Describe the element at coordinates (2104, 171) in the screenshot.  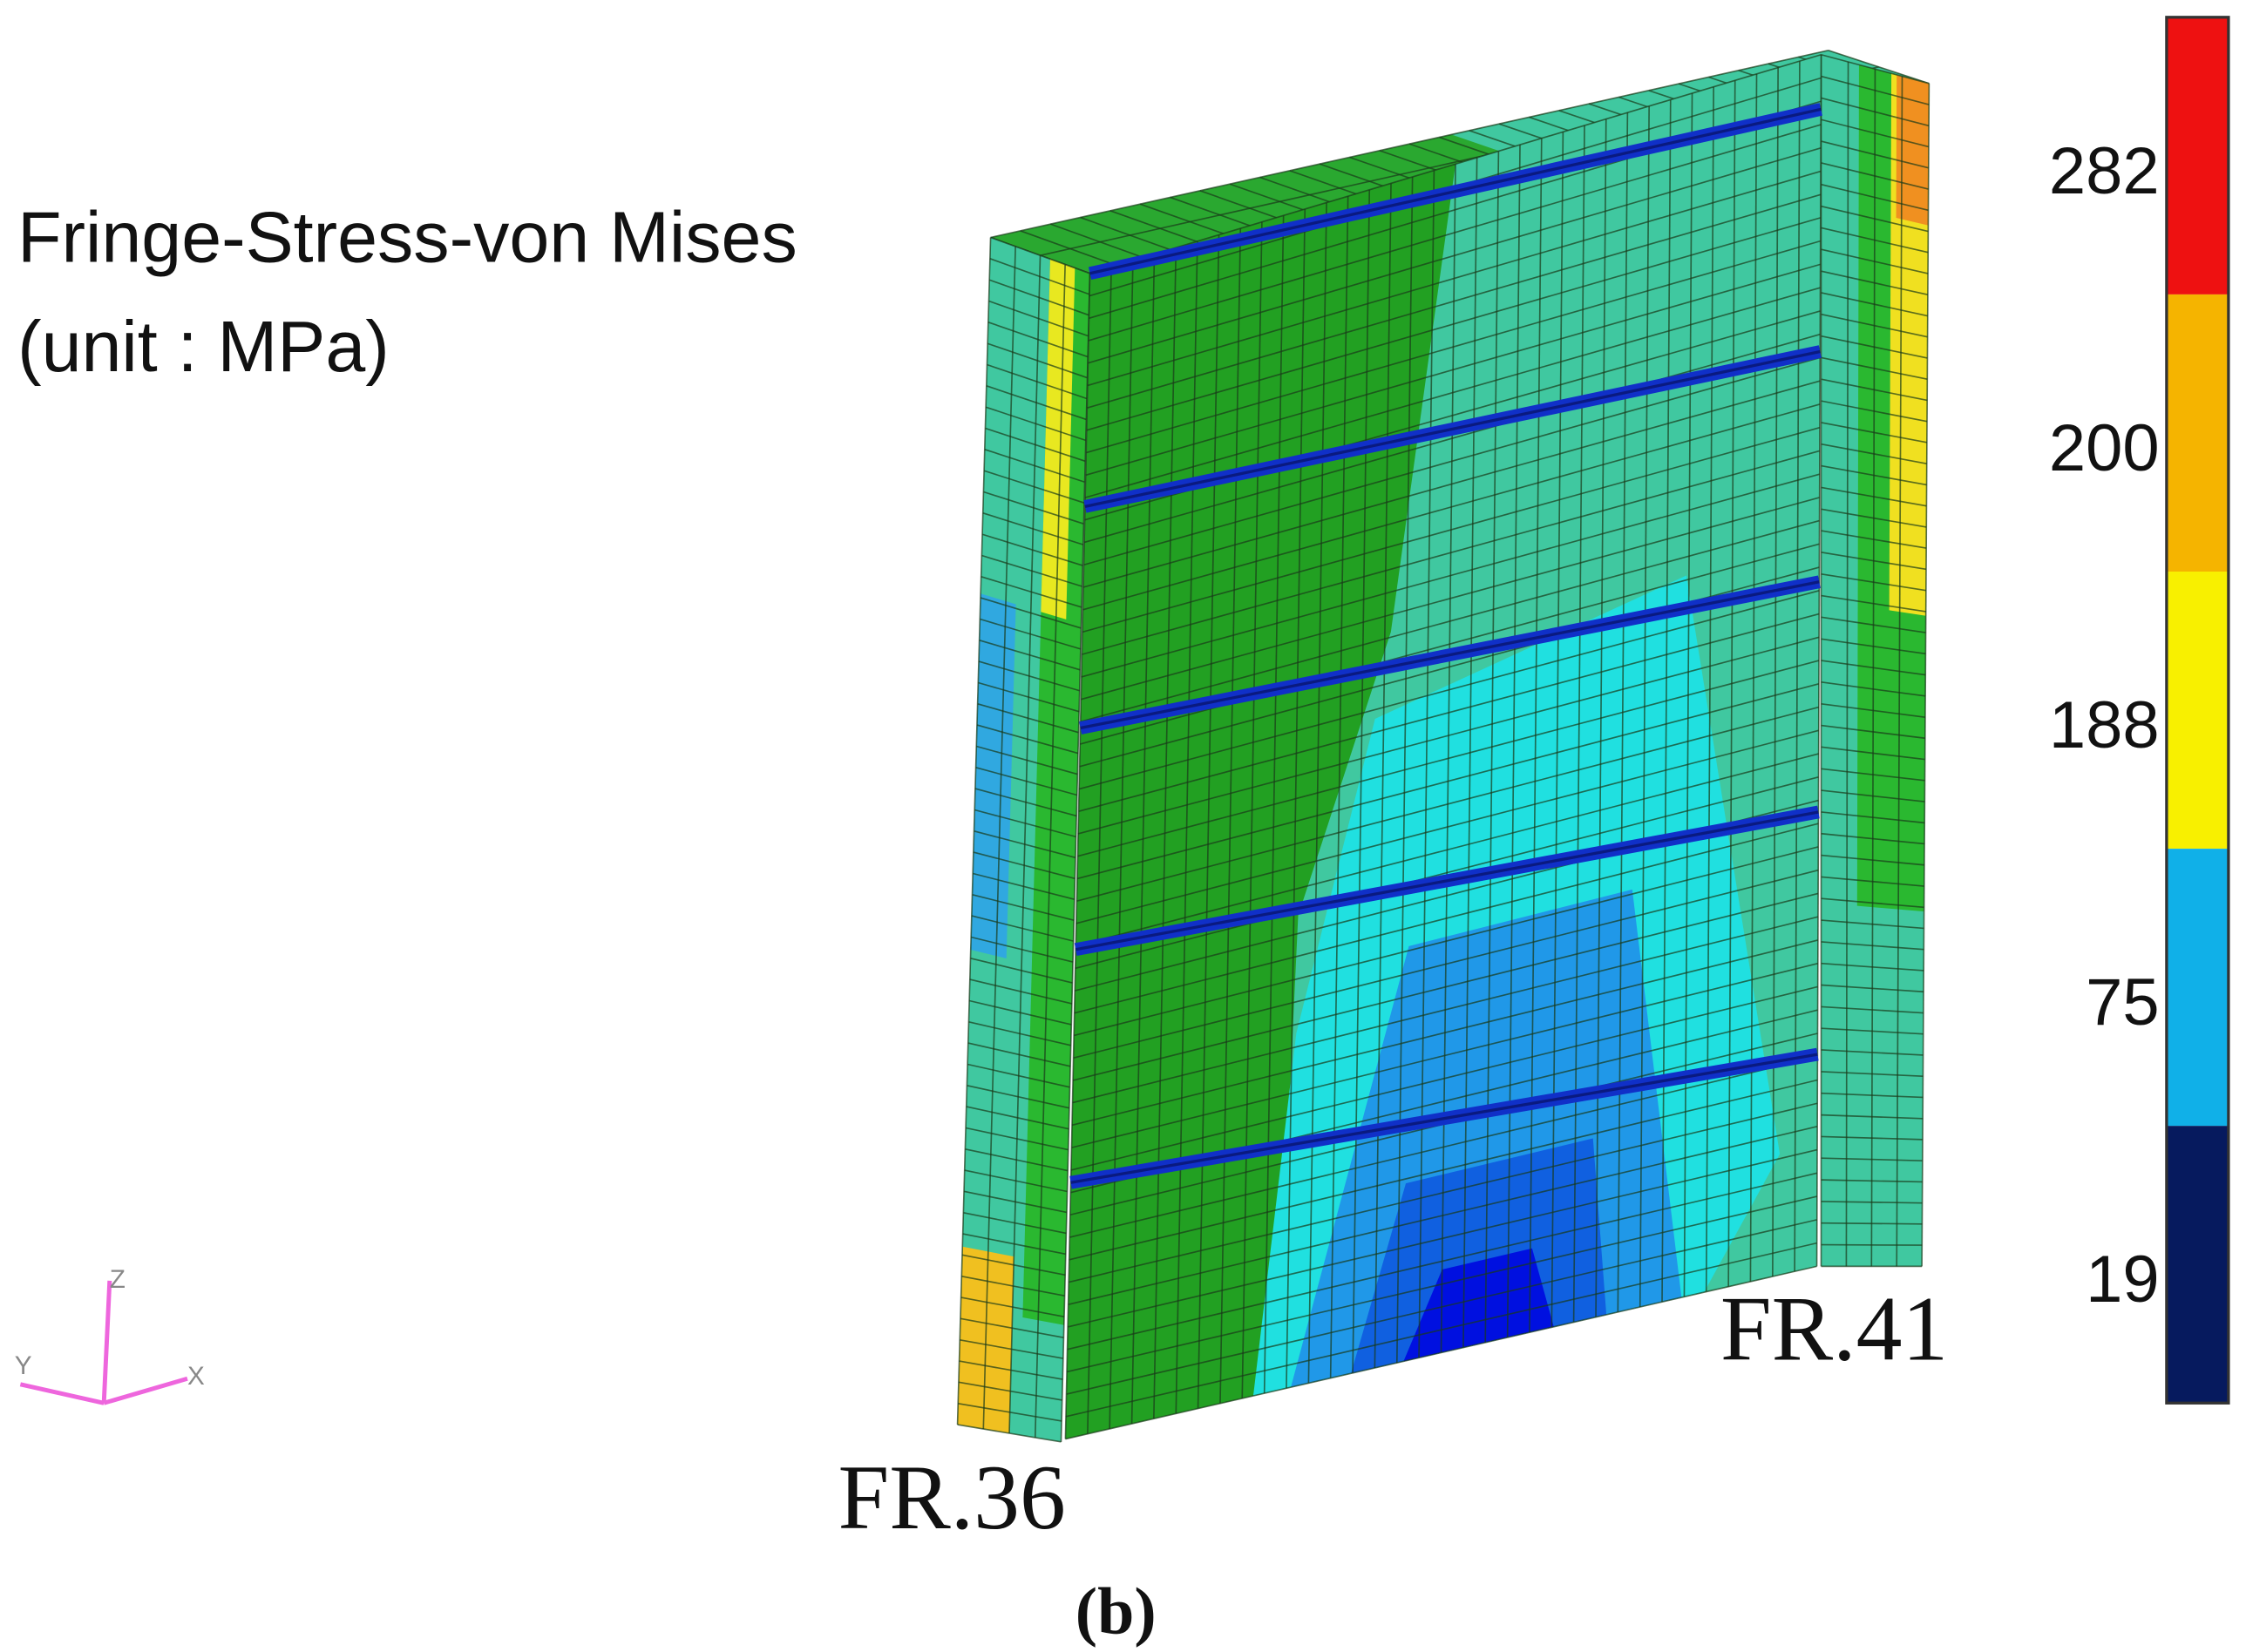
I see `legend-label: 282` at that location.